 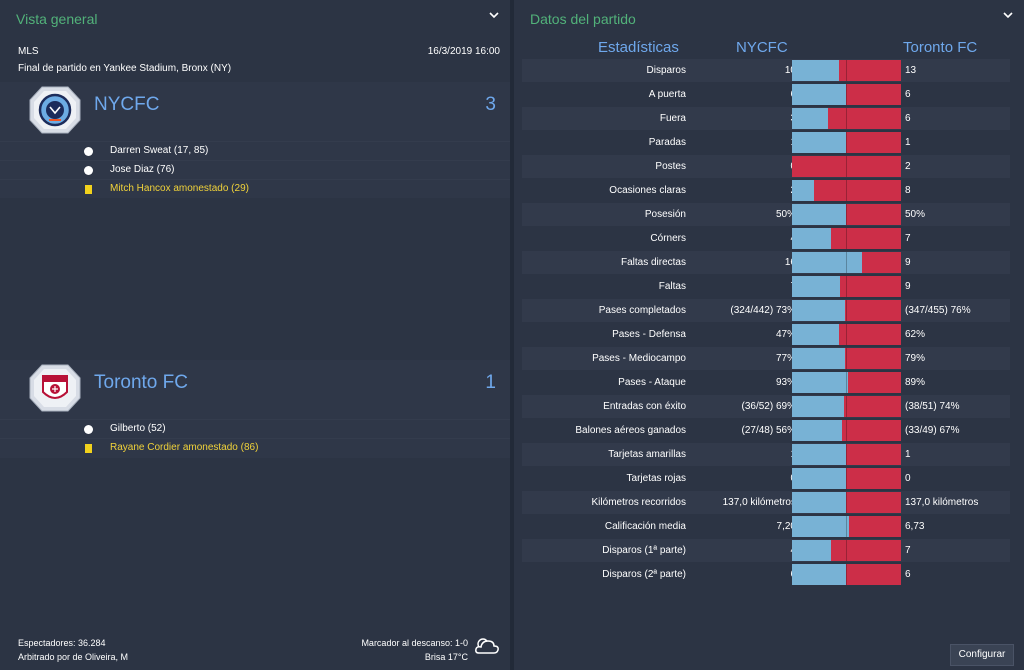 What do you see at coordinates (138, 428) in the screenshot?
I see `event-text: Gilberto (52)` at bounding box center [138, 428].